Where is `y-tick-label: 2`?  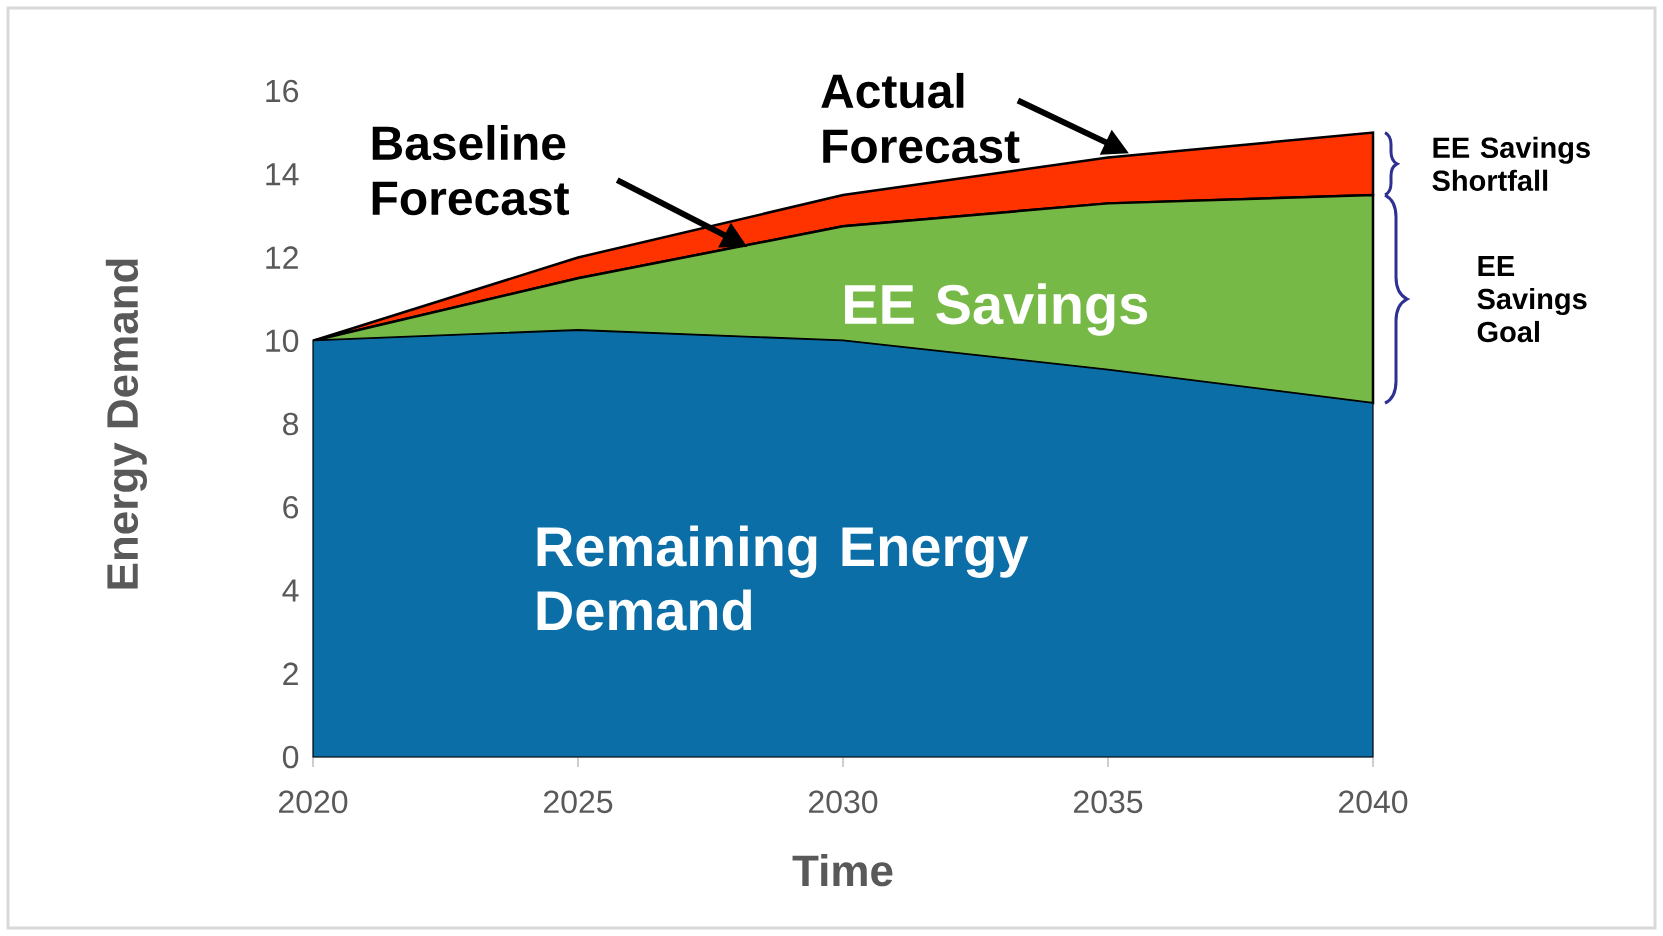 y-tick-label: 2 is located at coordinates (290, 673).